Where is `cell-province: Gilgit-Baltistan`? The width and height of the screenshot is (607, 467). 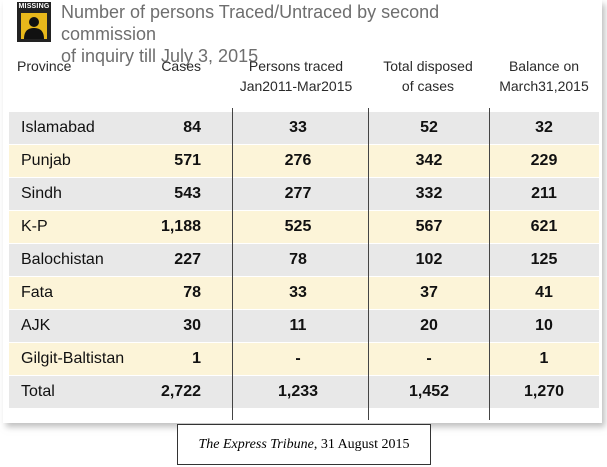
cell-province: Gilgit-Baltistan is located at coordinates (73, 358).